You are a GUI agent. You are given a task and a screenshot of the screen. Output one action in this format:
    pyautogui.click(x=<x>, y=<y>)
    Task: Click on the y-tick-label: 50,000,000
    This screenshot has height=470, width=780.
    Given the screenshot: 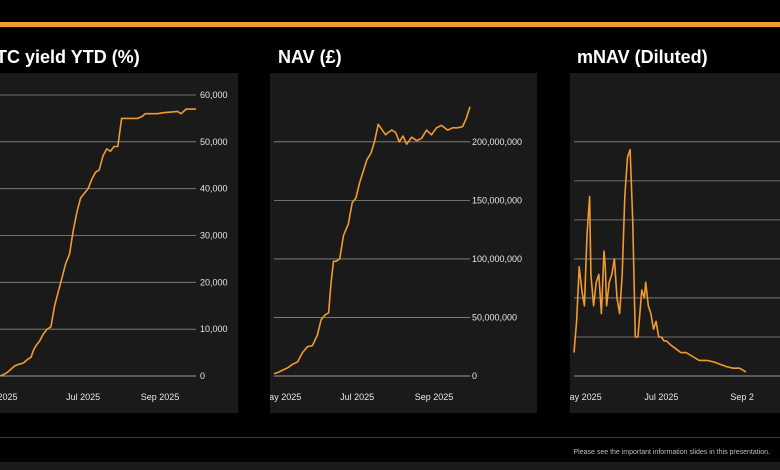 What is the action you would take?
    pyautogui.click(x=494, y=317)
    